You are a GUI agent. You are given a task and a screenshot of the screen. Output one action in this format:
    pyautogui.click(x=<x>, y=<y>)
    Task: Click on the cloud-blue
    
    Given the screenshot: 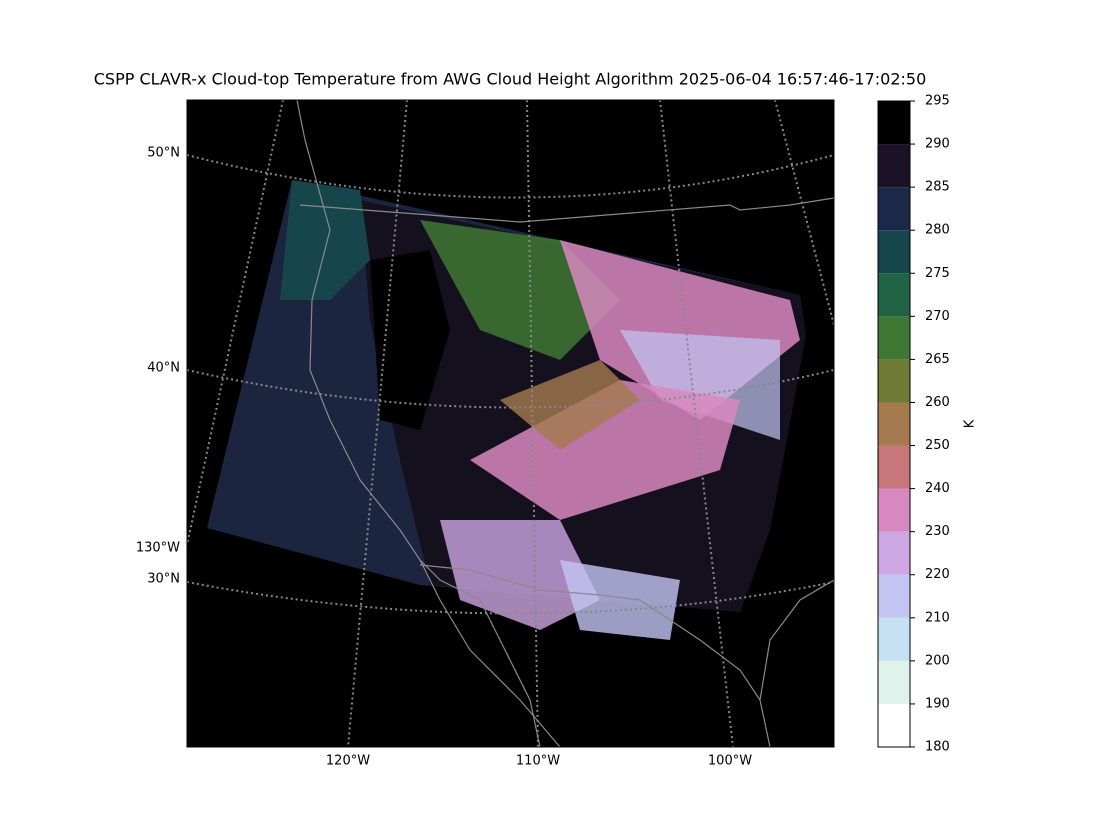 What is the action you would take?
    pyautogui.click(x=620, y=600)
    